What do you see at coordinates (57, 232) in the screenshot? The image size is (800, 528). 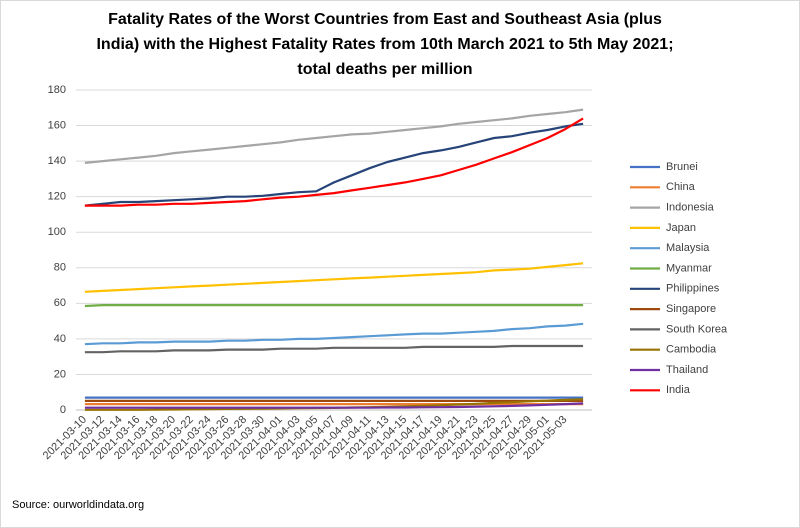 I see `y-tick-label: 100` at bounding box center [57, 232].